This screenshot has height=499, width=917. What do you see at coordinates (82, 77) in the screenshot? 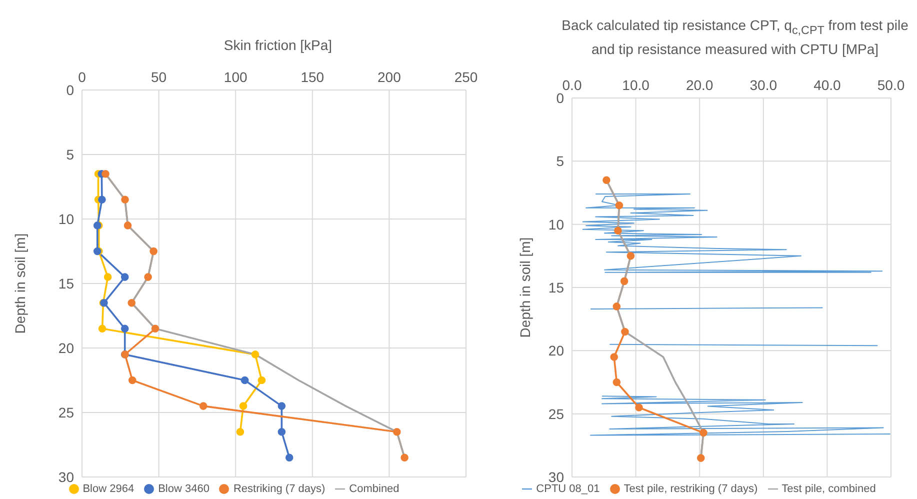
I see `x-tick-label: 0` at bounding box center [82, 77].